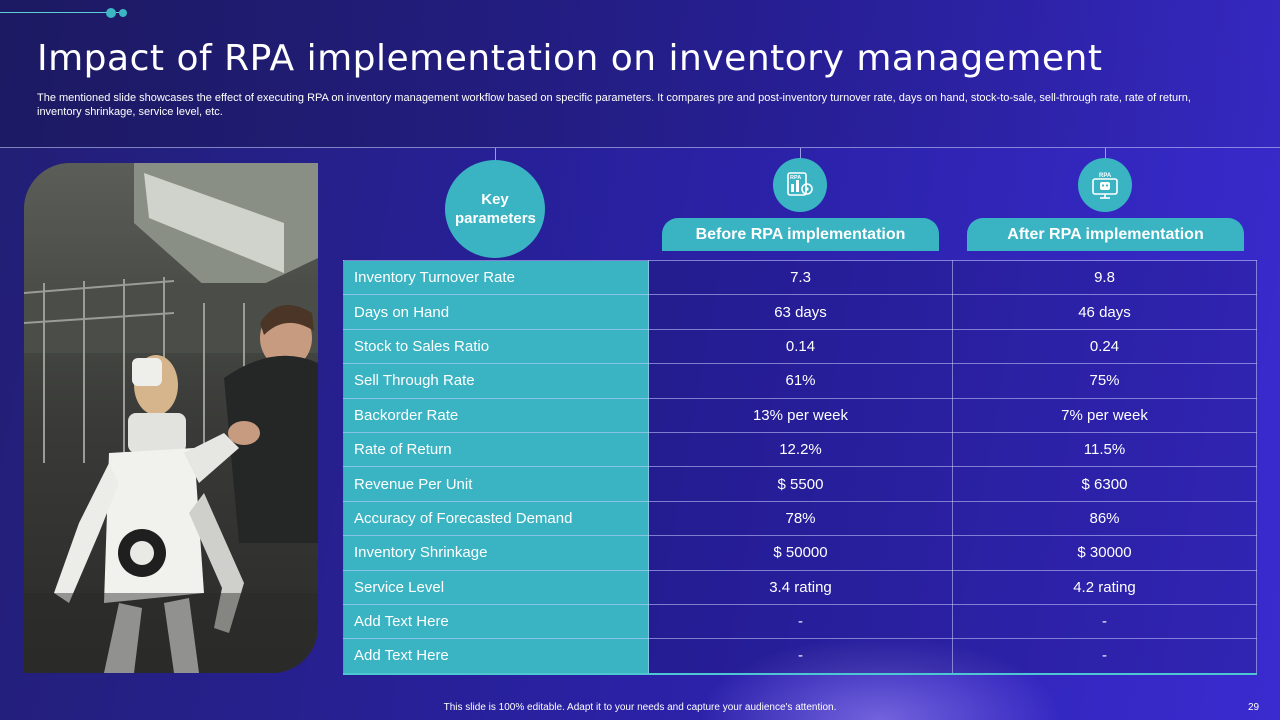  What do you see at coordinates (1105, 234) in the screenshot?
I see `after-rpa-header: After RPA implementation` at bounding box center [1105, 234].